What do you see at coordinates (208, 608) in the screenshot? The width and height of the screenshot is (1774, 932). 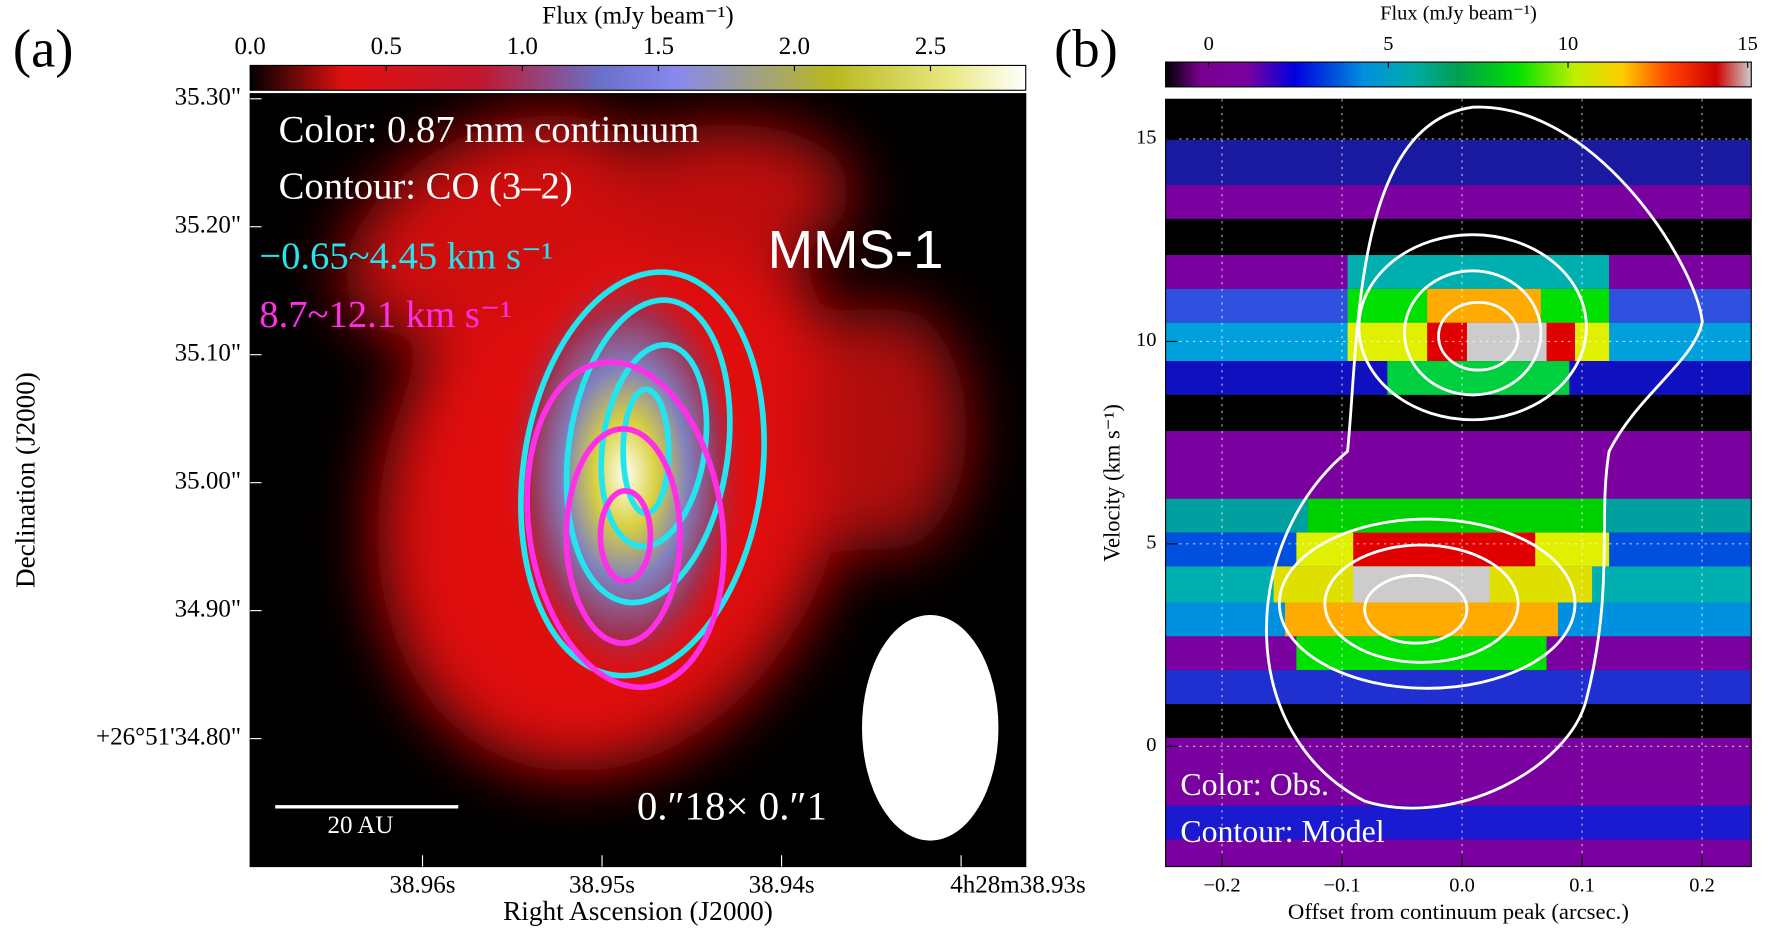 I see `y-tick-label: 34.90"` at bounding box center [208, 608].